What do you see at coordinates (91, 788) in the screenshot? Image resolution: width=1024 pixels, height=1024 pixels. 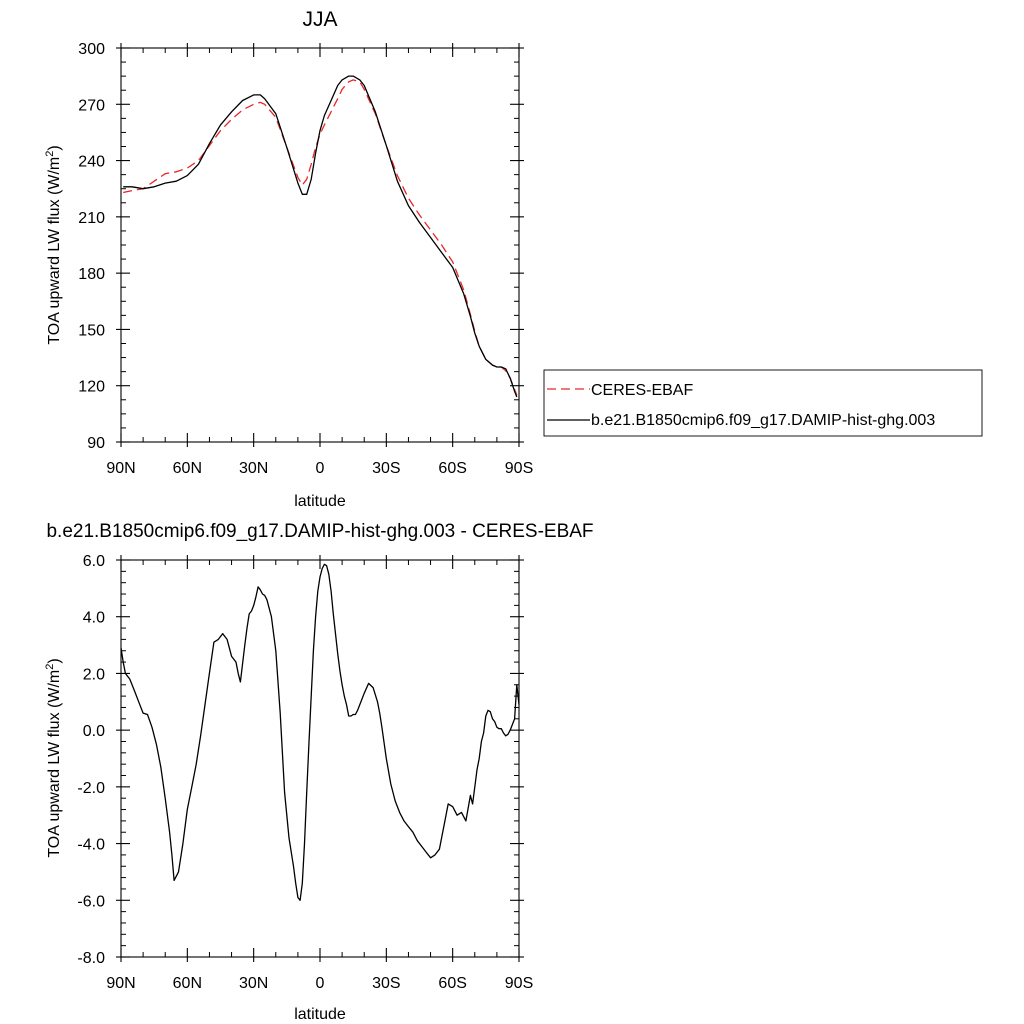 I see `y-tick-label: -2.0` at bounding box center [91, 788].